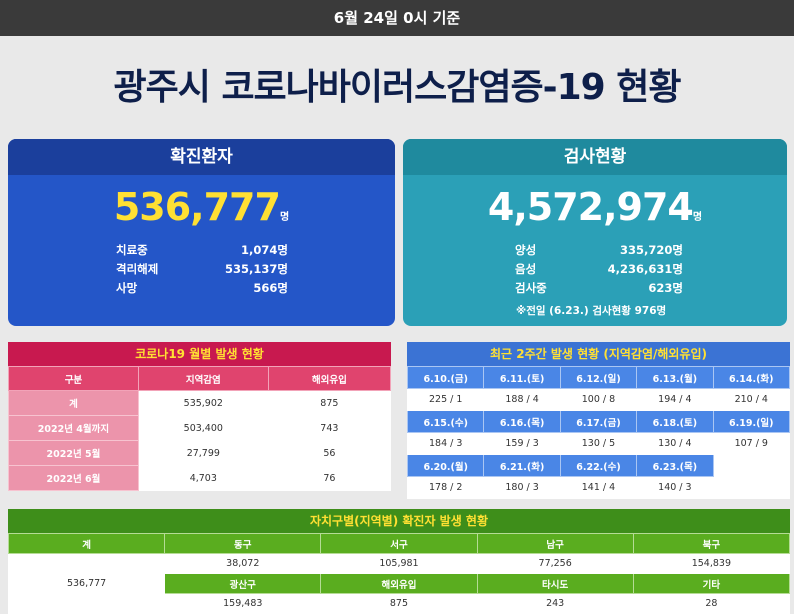 The width and height of the screenshot is (794, 614). Describe the element at coordinates (73, 478) in the screenshot. I see `row-label: 2022년 6월` at that location.